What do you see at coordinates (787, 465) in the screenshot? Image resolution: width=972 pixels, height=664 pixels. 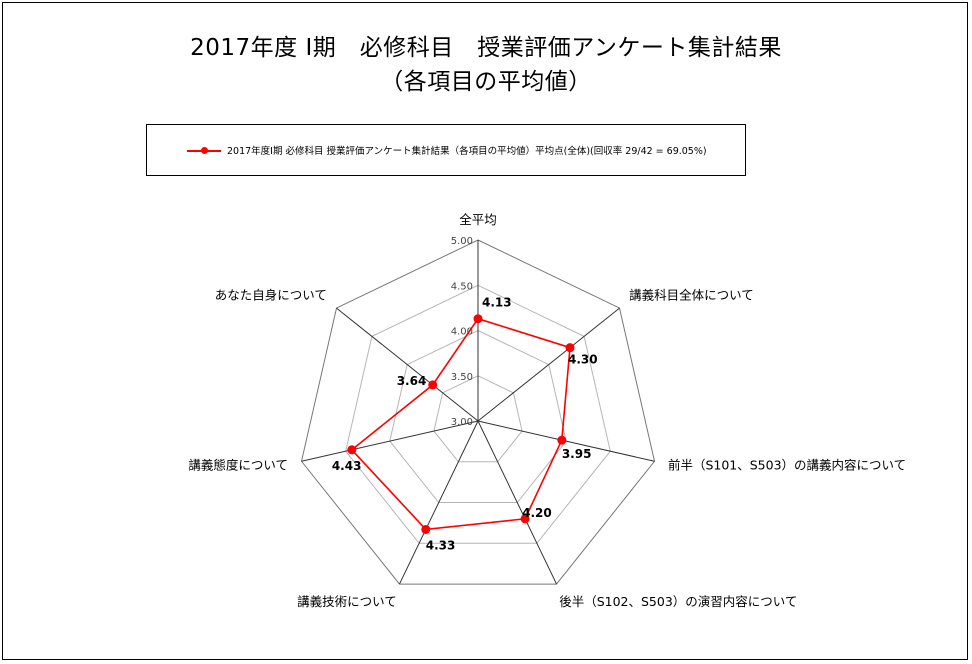 I see `category-label: 前半（S101、S503）の講義内容について` at bounding box center [787, 465].